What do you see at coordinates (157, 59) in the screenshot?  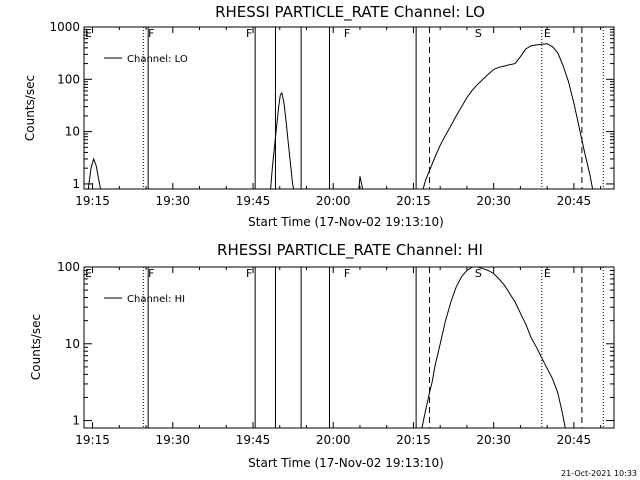 I see `legend-entry: Channel: LO` at bounding box center [157, 59].